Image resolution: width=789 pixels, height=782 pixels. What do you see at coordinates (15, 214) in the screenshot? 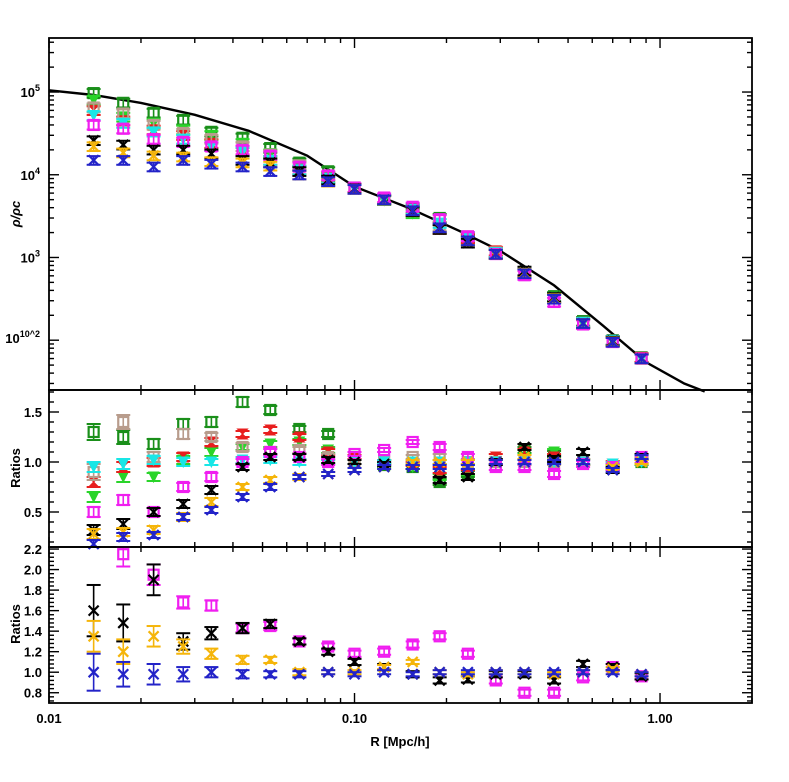
I see `top-y-axis-title: ρ/ρc` at bounding box center [15, 214].